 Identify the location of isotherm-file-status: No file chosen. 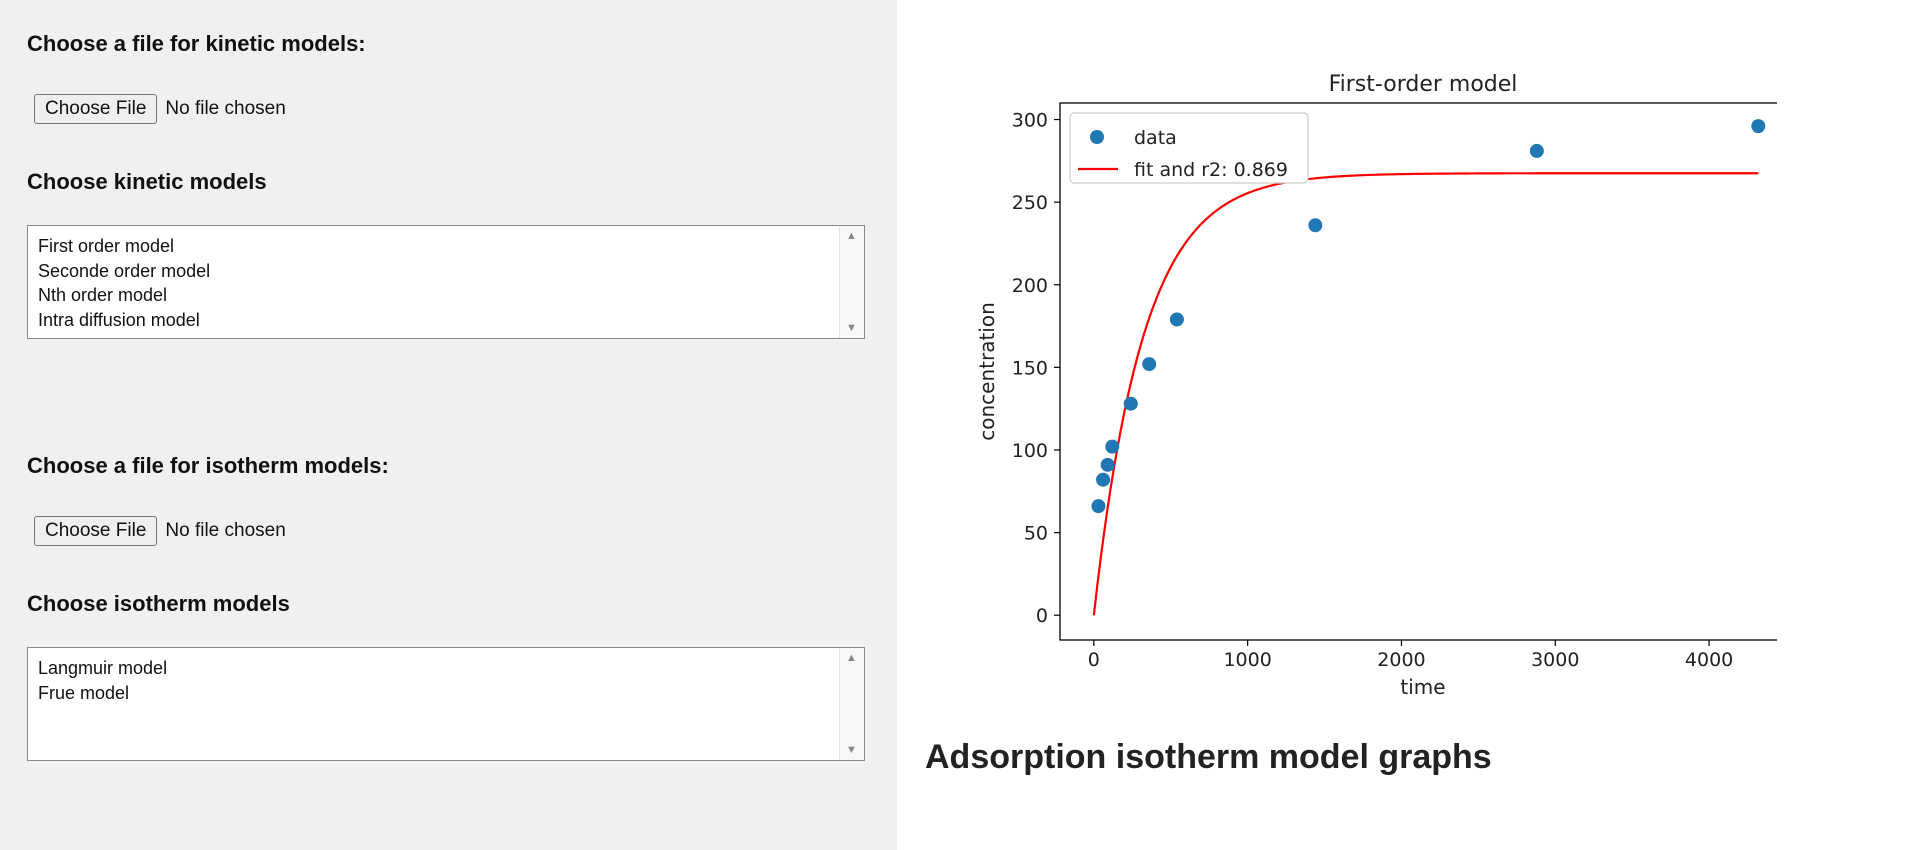
(225, 530).